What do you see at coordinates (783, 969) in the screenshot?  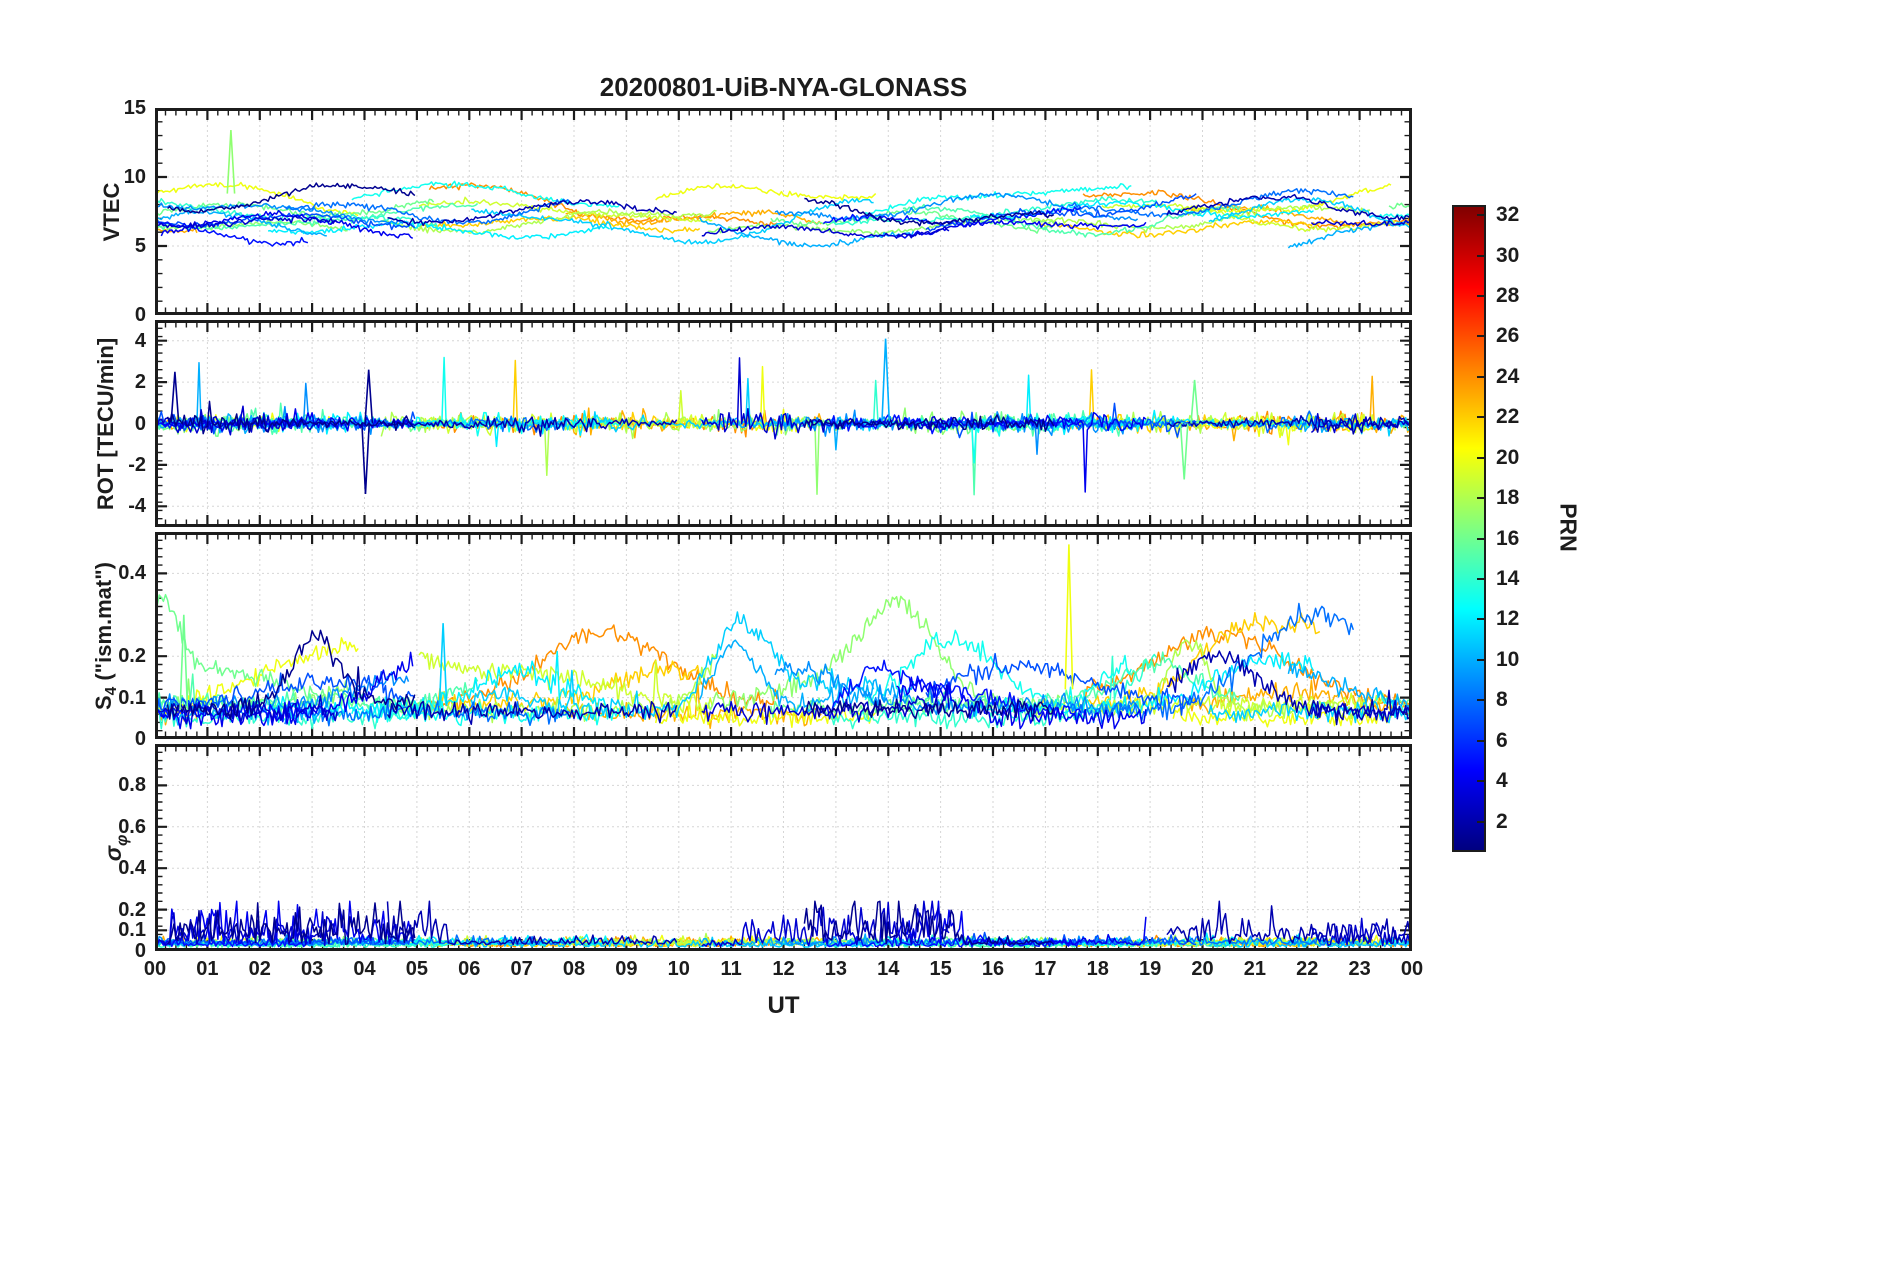 I see `x-tick-label: 12` at bounding box center [783, 969].